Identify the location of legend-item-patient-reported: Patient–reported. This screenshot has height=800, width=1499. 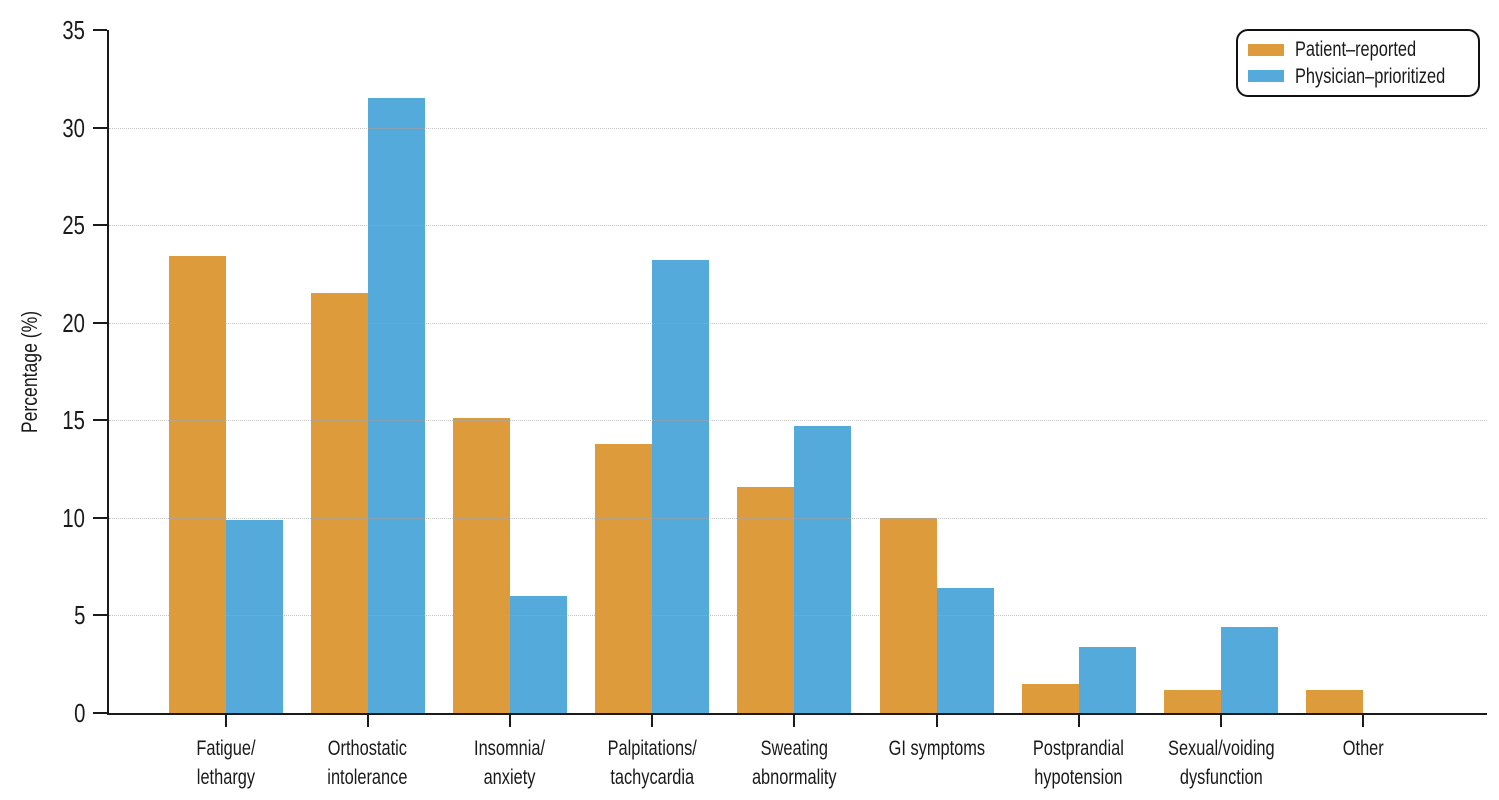
(1357, 49).